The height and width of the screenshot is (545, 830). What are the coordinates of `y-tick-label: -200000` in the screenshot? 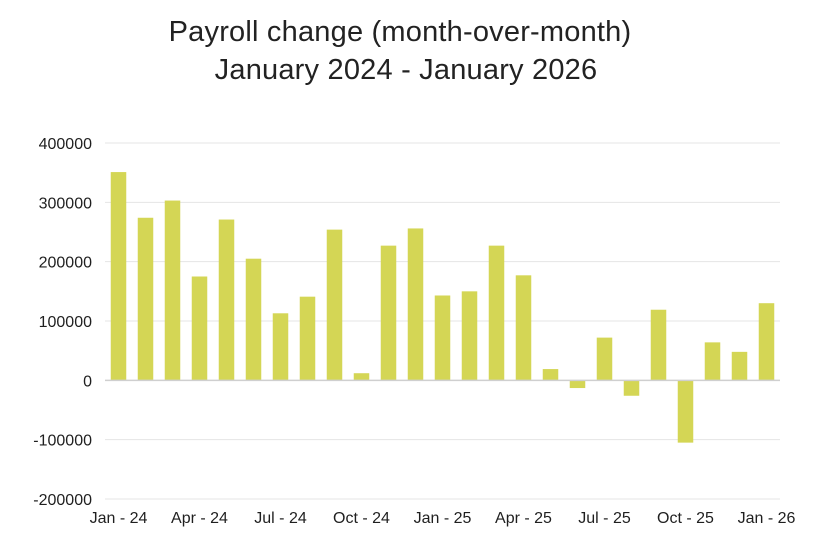 It's located at (62, 500).